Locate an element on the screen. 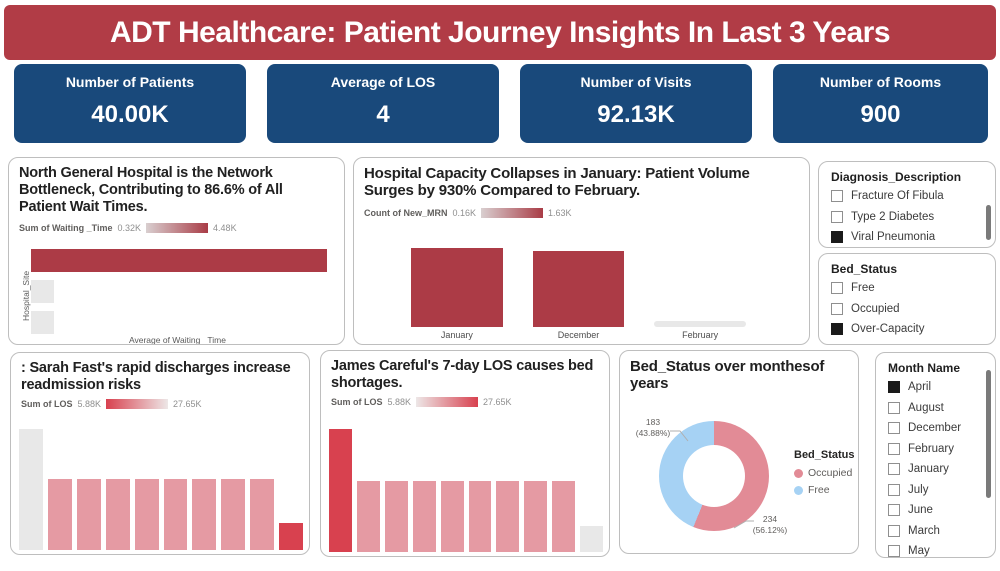  legend-label: Sum of Waiting _Time is located at coordinates (66, 228).